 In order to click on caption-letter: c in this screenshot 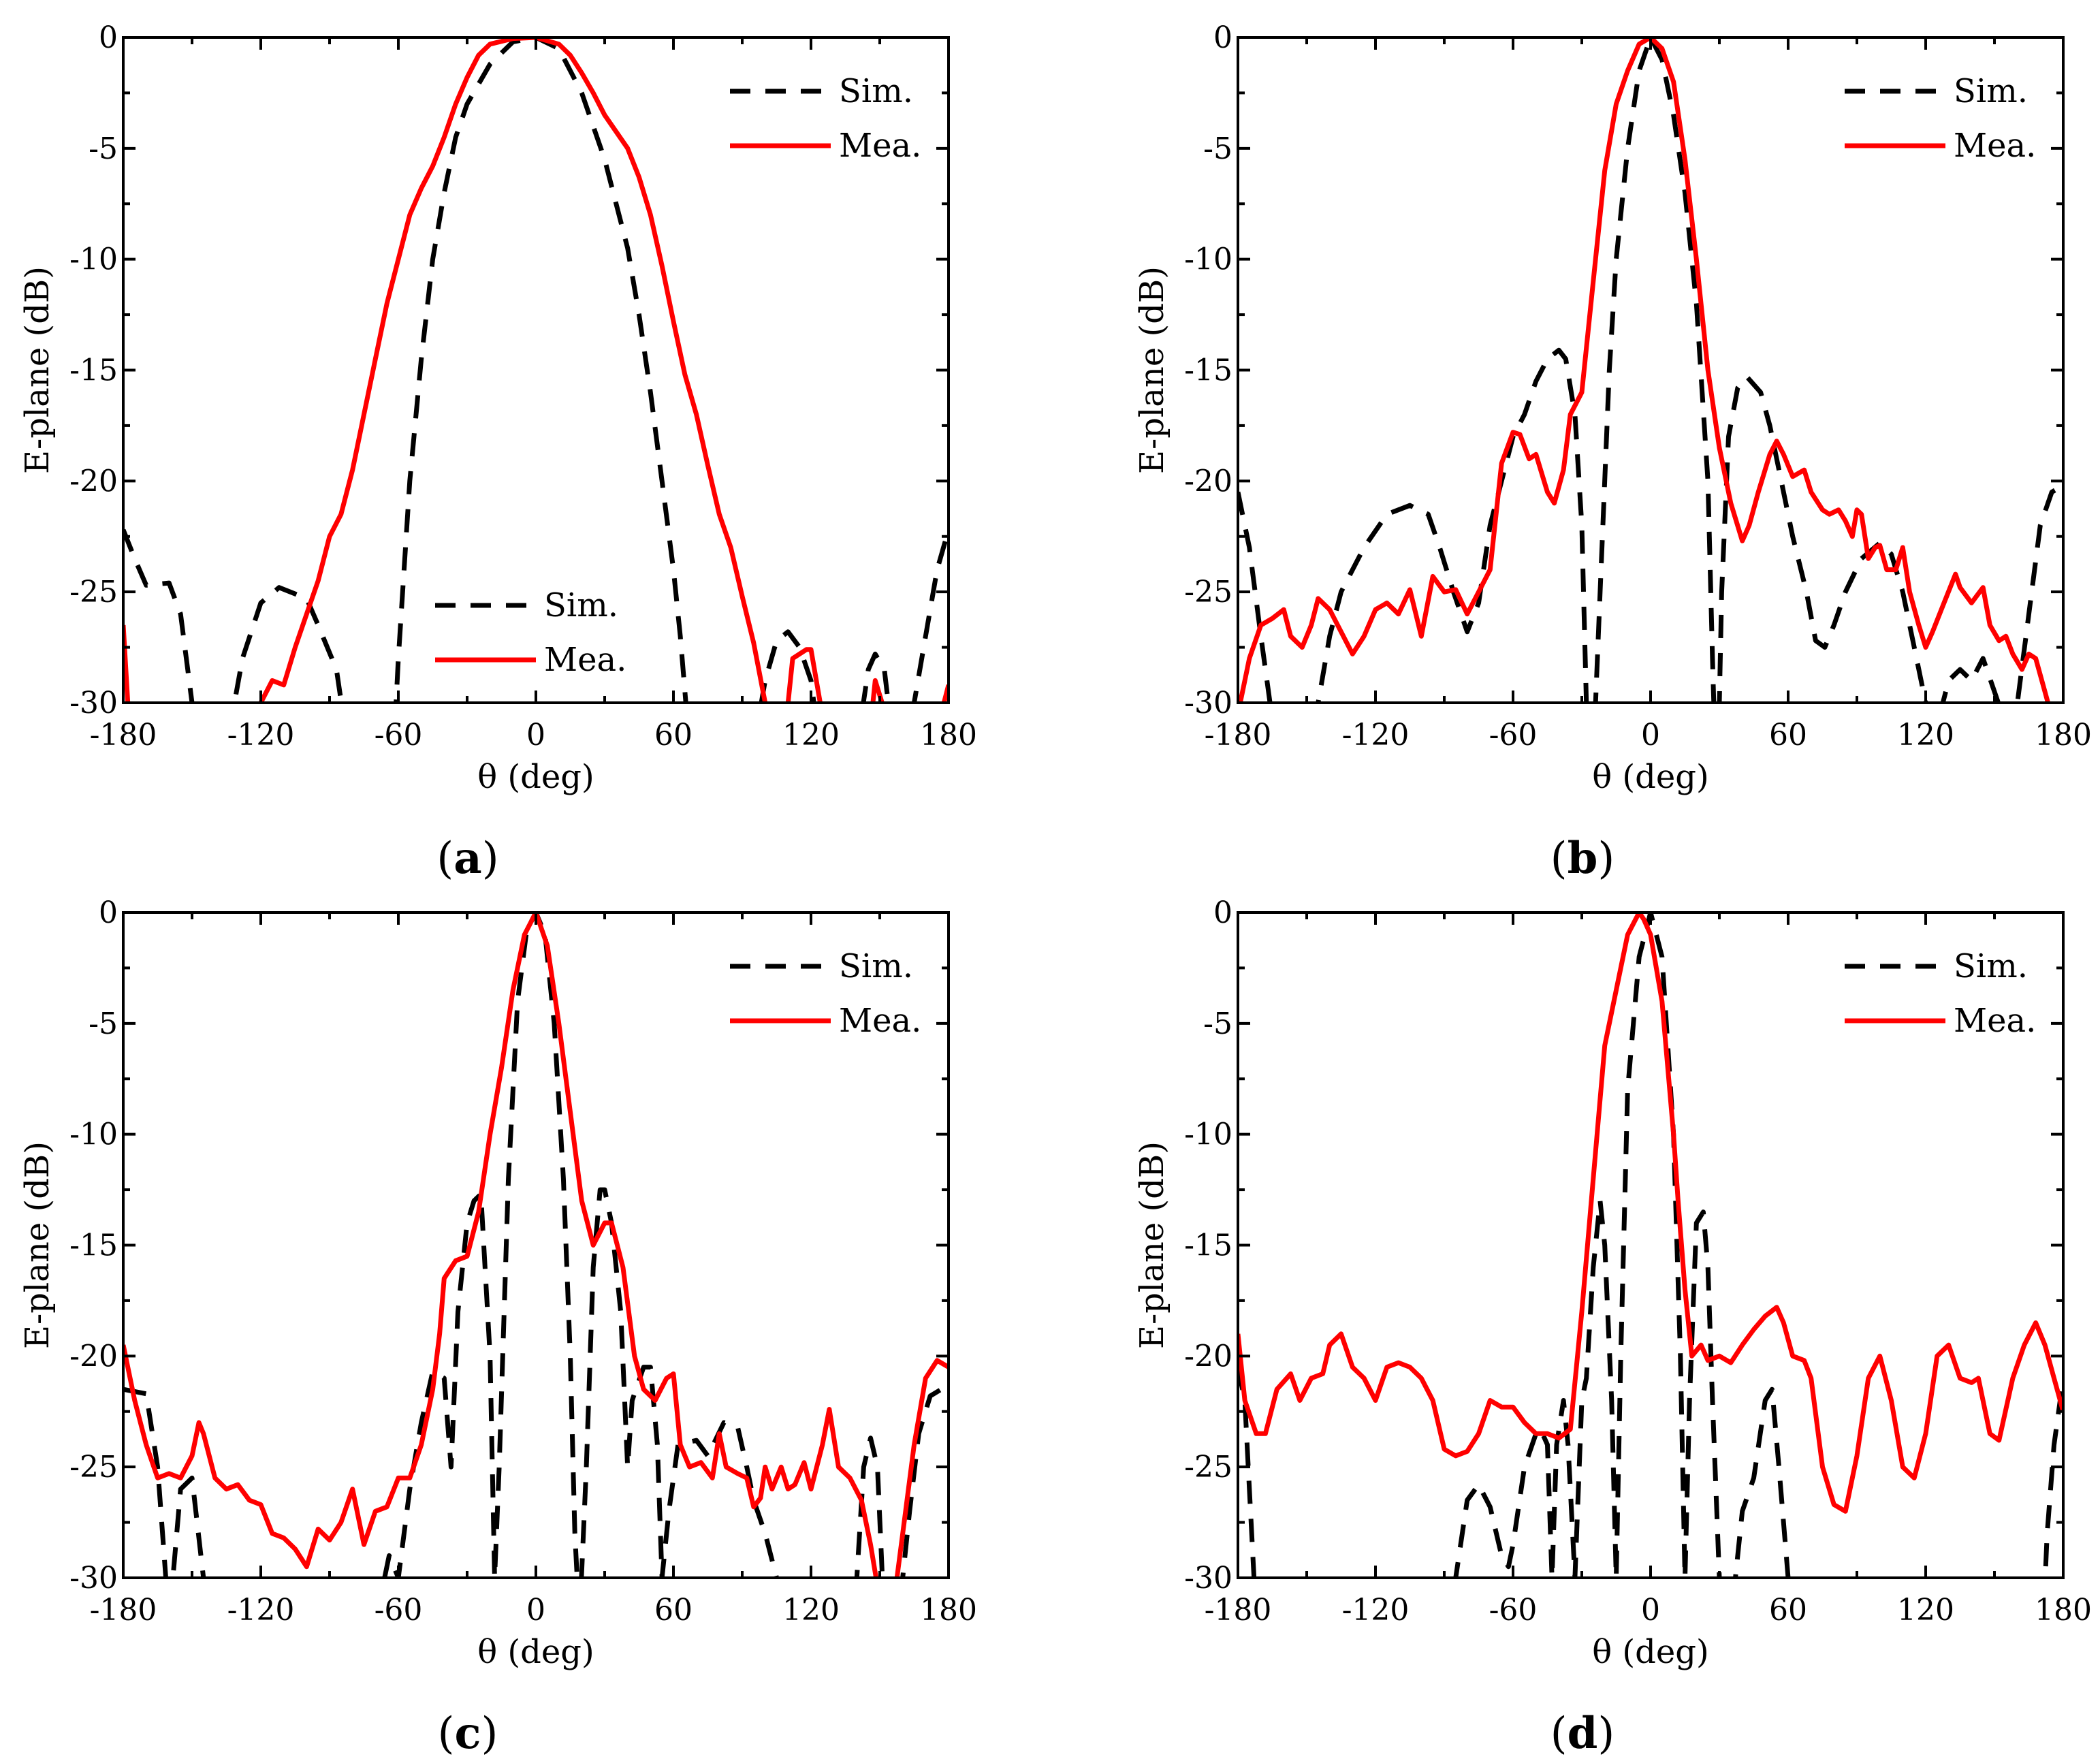, I will do `click(468, 1733)`.